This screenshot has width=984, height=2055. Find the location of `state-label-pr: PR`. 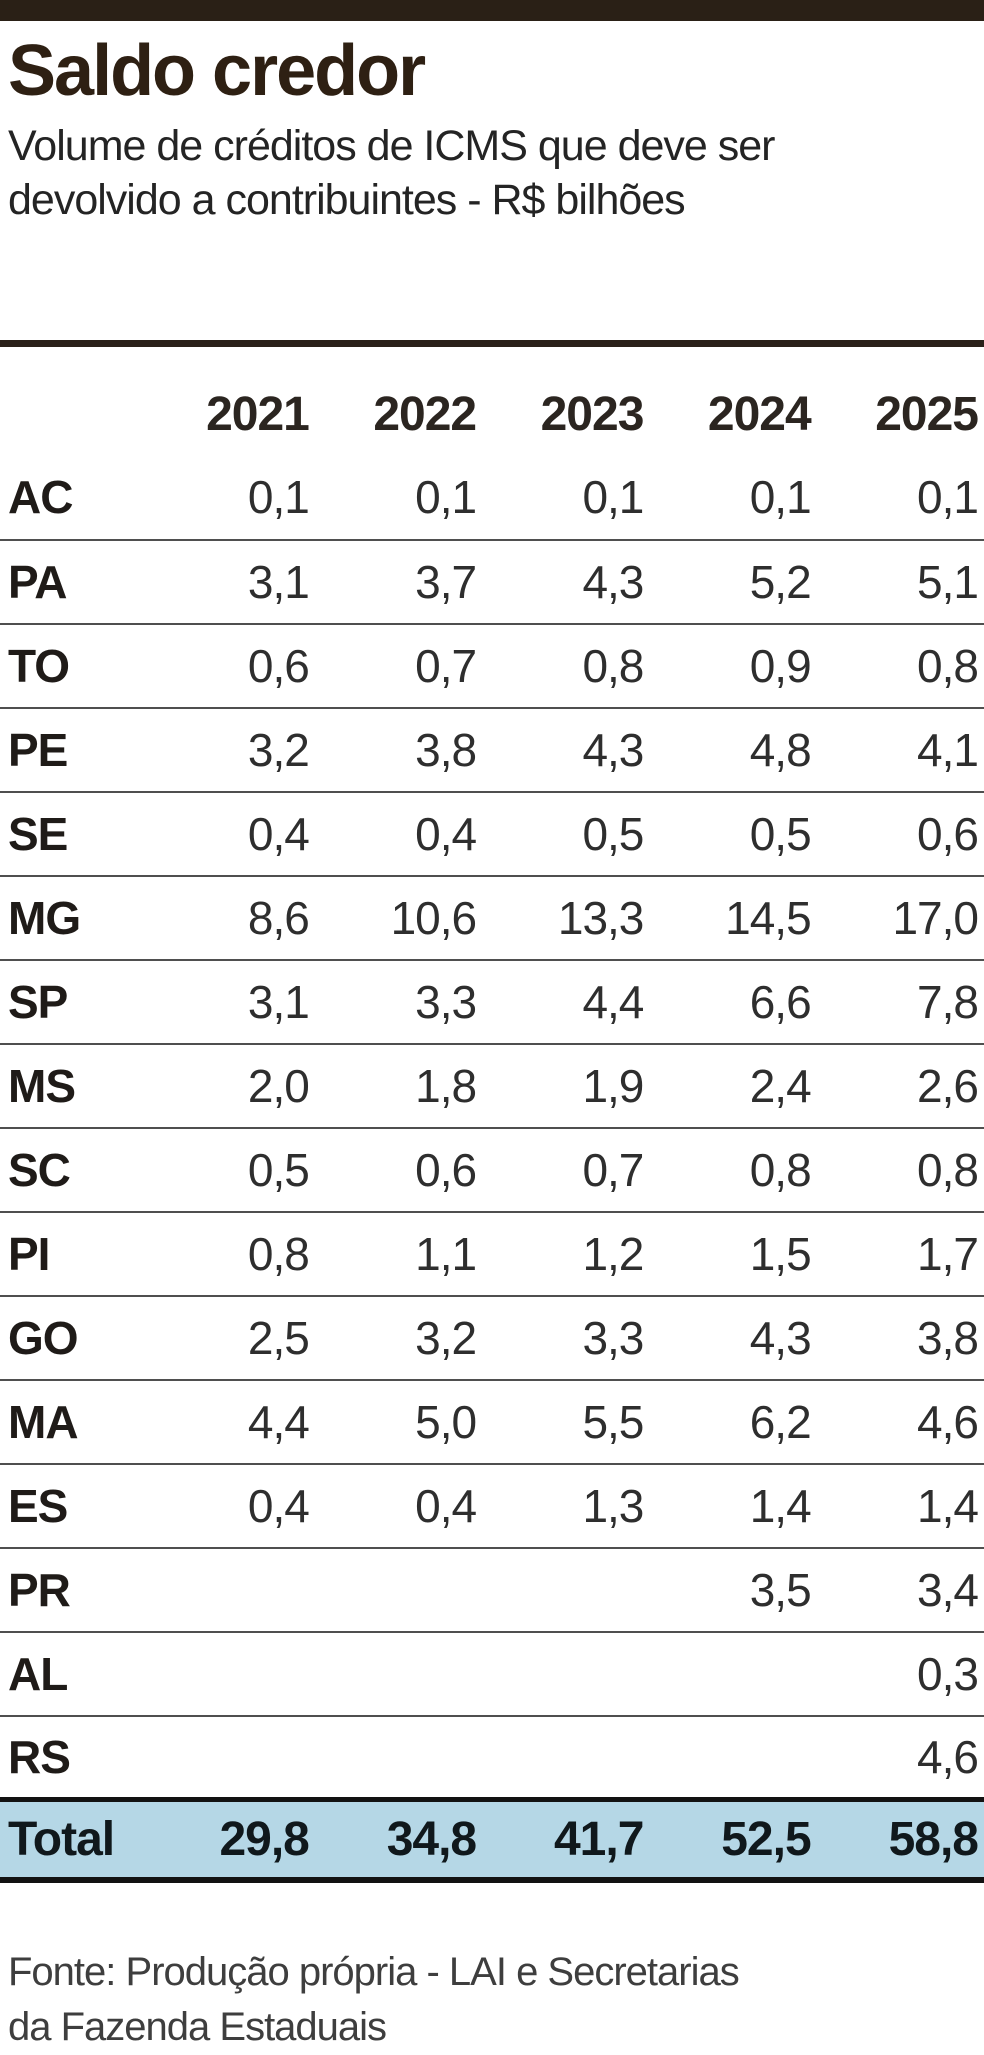

state-label-pr: PR is located at coordinates (39, 1589).